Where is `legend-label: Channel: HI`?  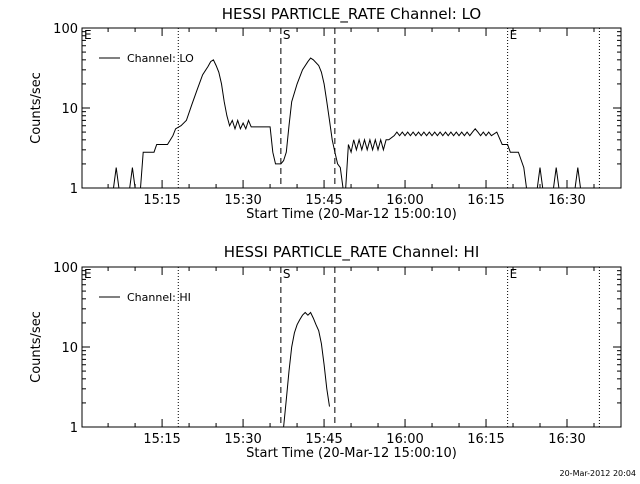 legend-label: Channel: HI is located at coordinates (159, 297).